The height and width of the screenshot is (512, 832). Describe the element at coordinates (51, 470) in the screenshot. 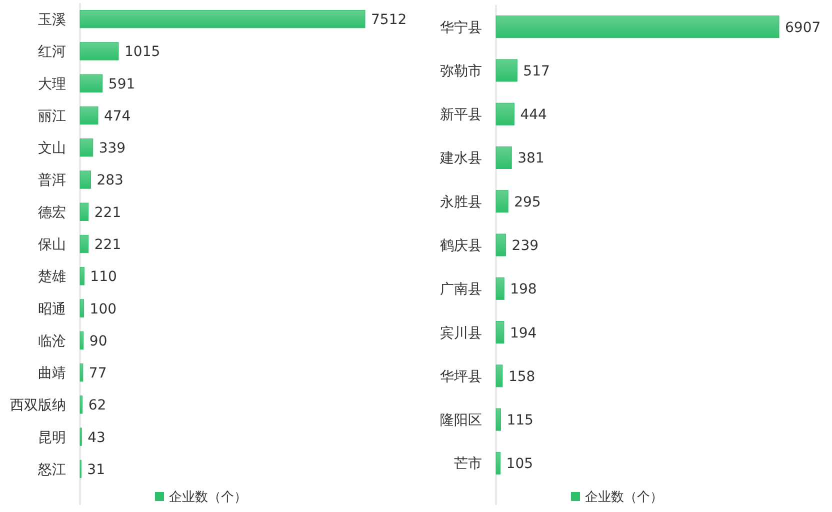

I see `y-tick-label: 怒江` at that location.